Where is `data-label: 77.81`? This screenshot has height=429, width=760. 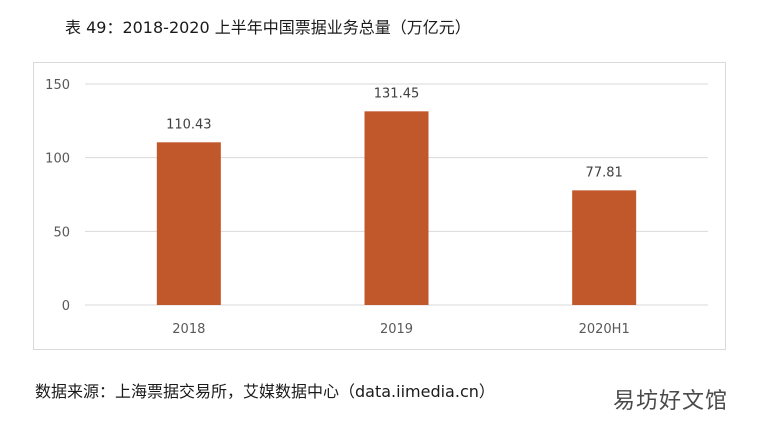 data-label: 77.81 is located at coordinates (604, 172).